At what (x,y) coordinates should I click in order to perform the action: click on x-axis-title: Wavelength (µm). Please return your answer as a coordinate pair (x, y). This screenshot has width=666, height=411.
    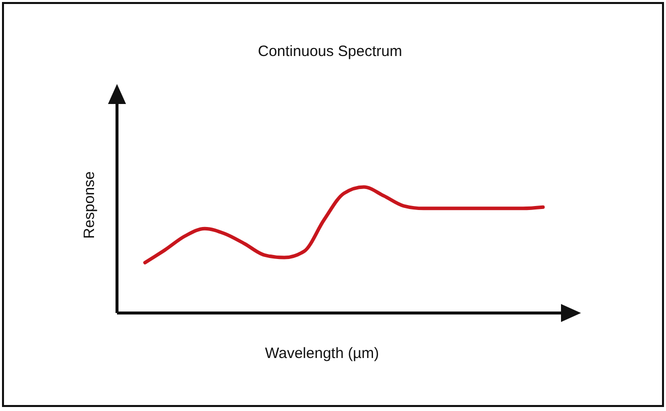
    Looking at the image, I should click on (322, 353).